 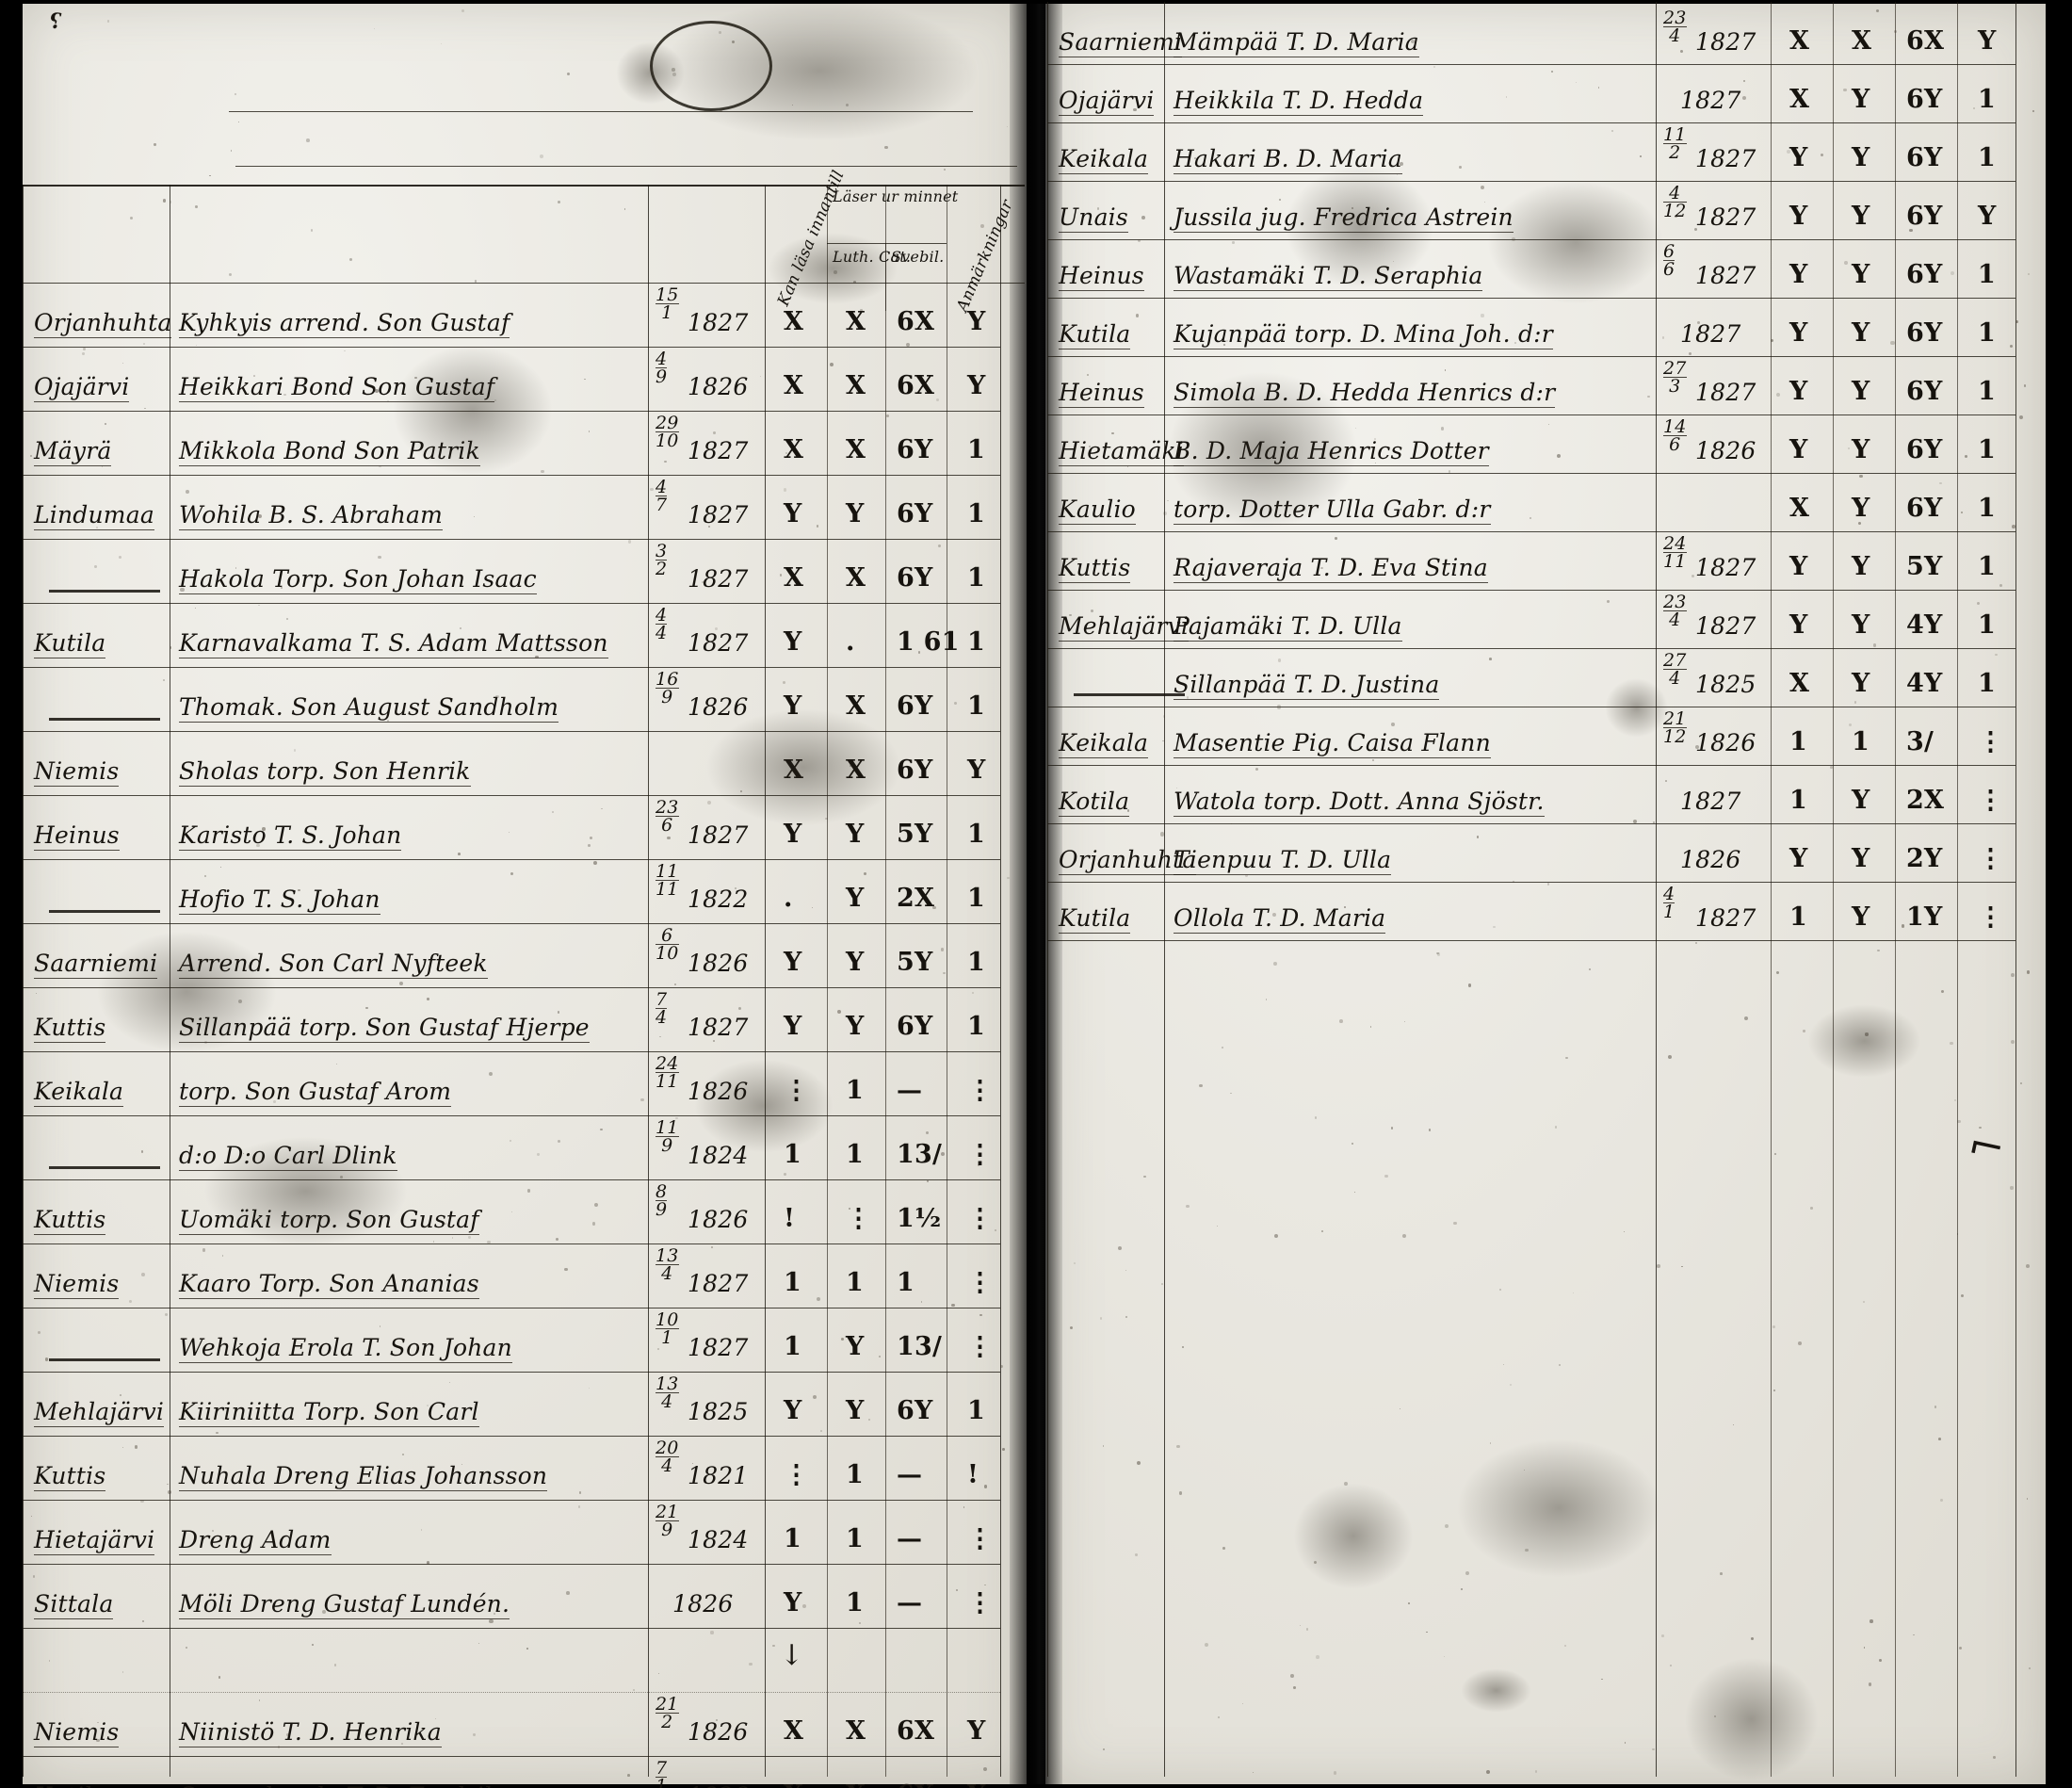 I want to click on cell-birth-daymonth: 24 11, so click(x=1675, y=553).